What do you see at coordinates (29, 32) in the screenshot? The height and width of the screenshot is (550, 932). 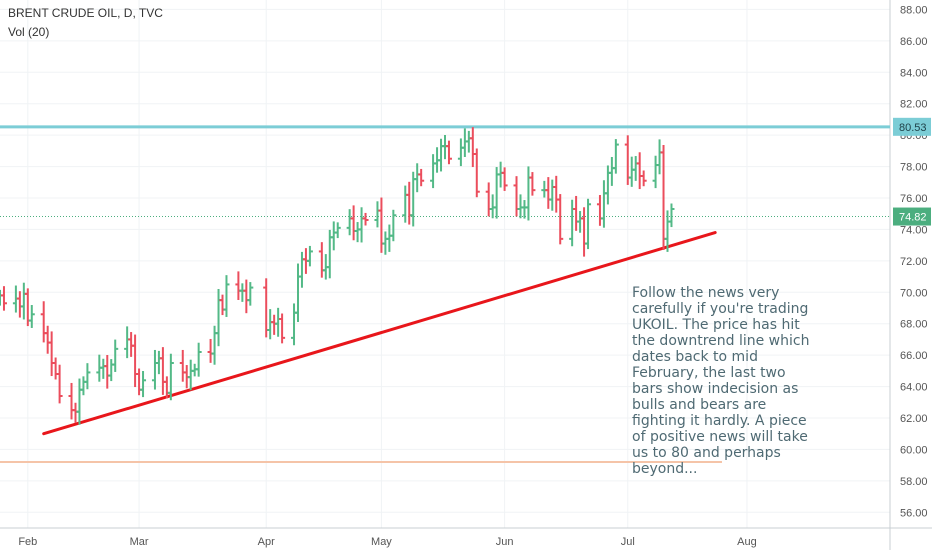 I see `volume-indicator-label: Vol (20)` at bounding box center [29, 32].